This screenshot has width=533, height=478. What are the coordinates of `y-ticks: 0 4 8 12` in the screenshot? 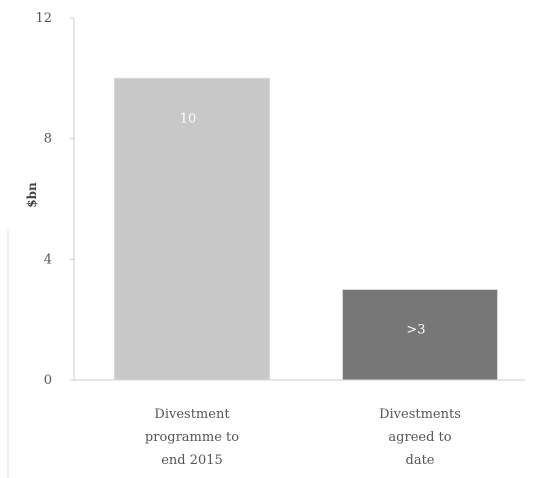 It's located at (54, 199).